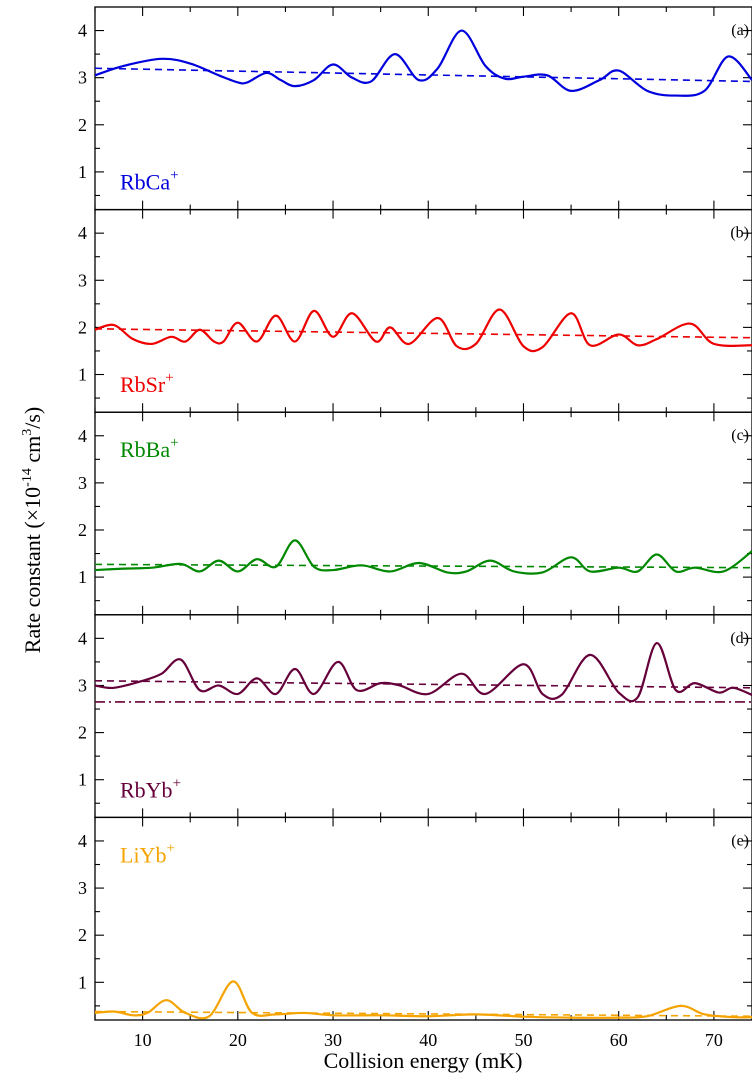  What do you see at coordinates (423, 75) in the screenshot?
I see `series-a-dashed-line` at bounding box center [423, 75].